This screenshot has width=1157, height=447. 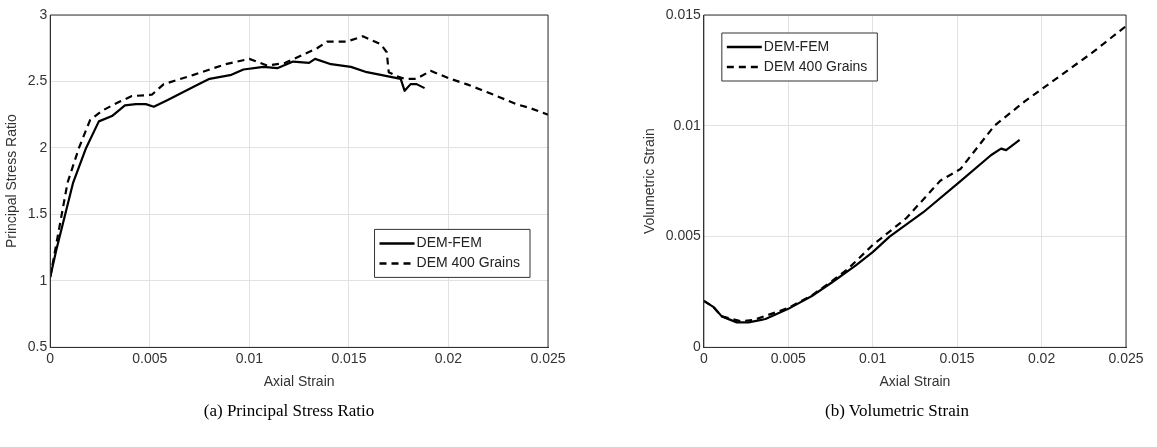 What do you see at coordinates (683, 13) in the screenshot?
I see `y-tick-label: 0.015` at bounding box center [683, 13].